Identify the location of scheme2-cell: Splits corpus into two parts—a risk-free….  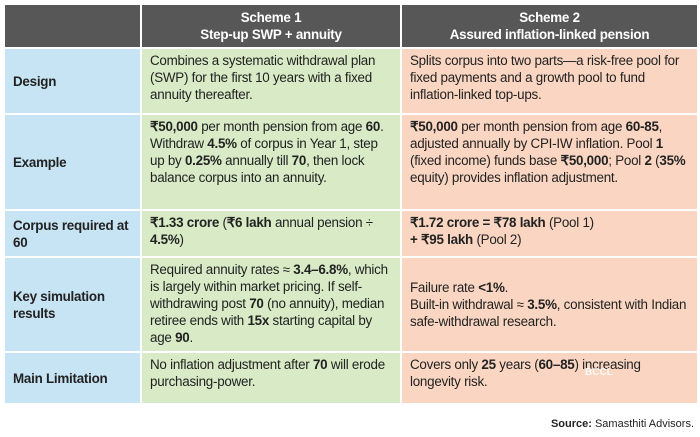
(549, 81).